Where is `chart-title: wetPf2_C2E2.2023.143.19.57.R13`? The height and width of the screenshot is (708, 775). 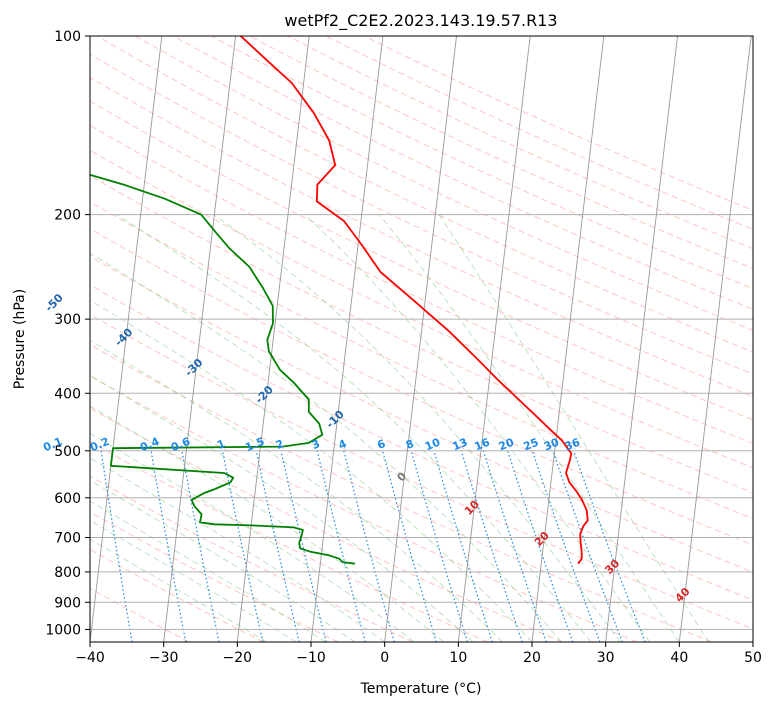 chart-title: wetPf2_C2E2.2023.143.19.57.R13 is located at coordinates (420, 21).